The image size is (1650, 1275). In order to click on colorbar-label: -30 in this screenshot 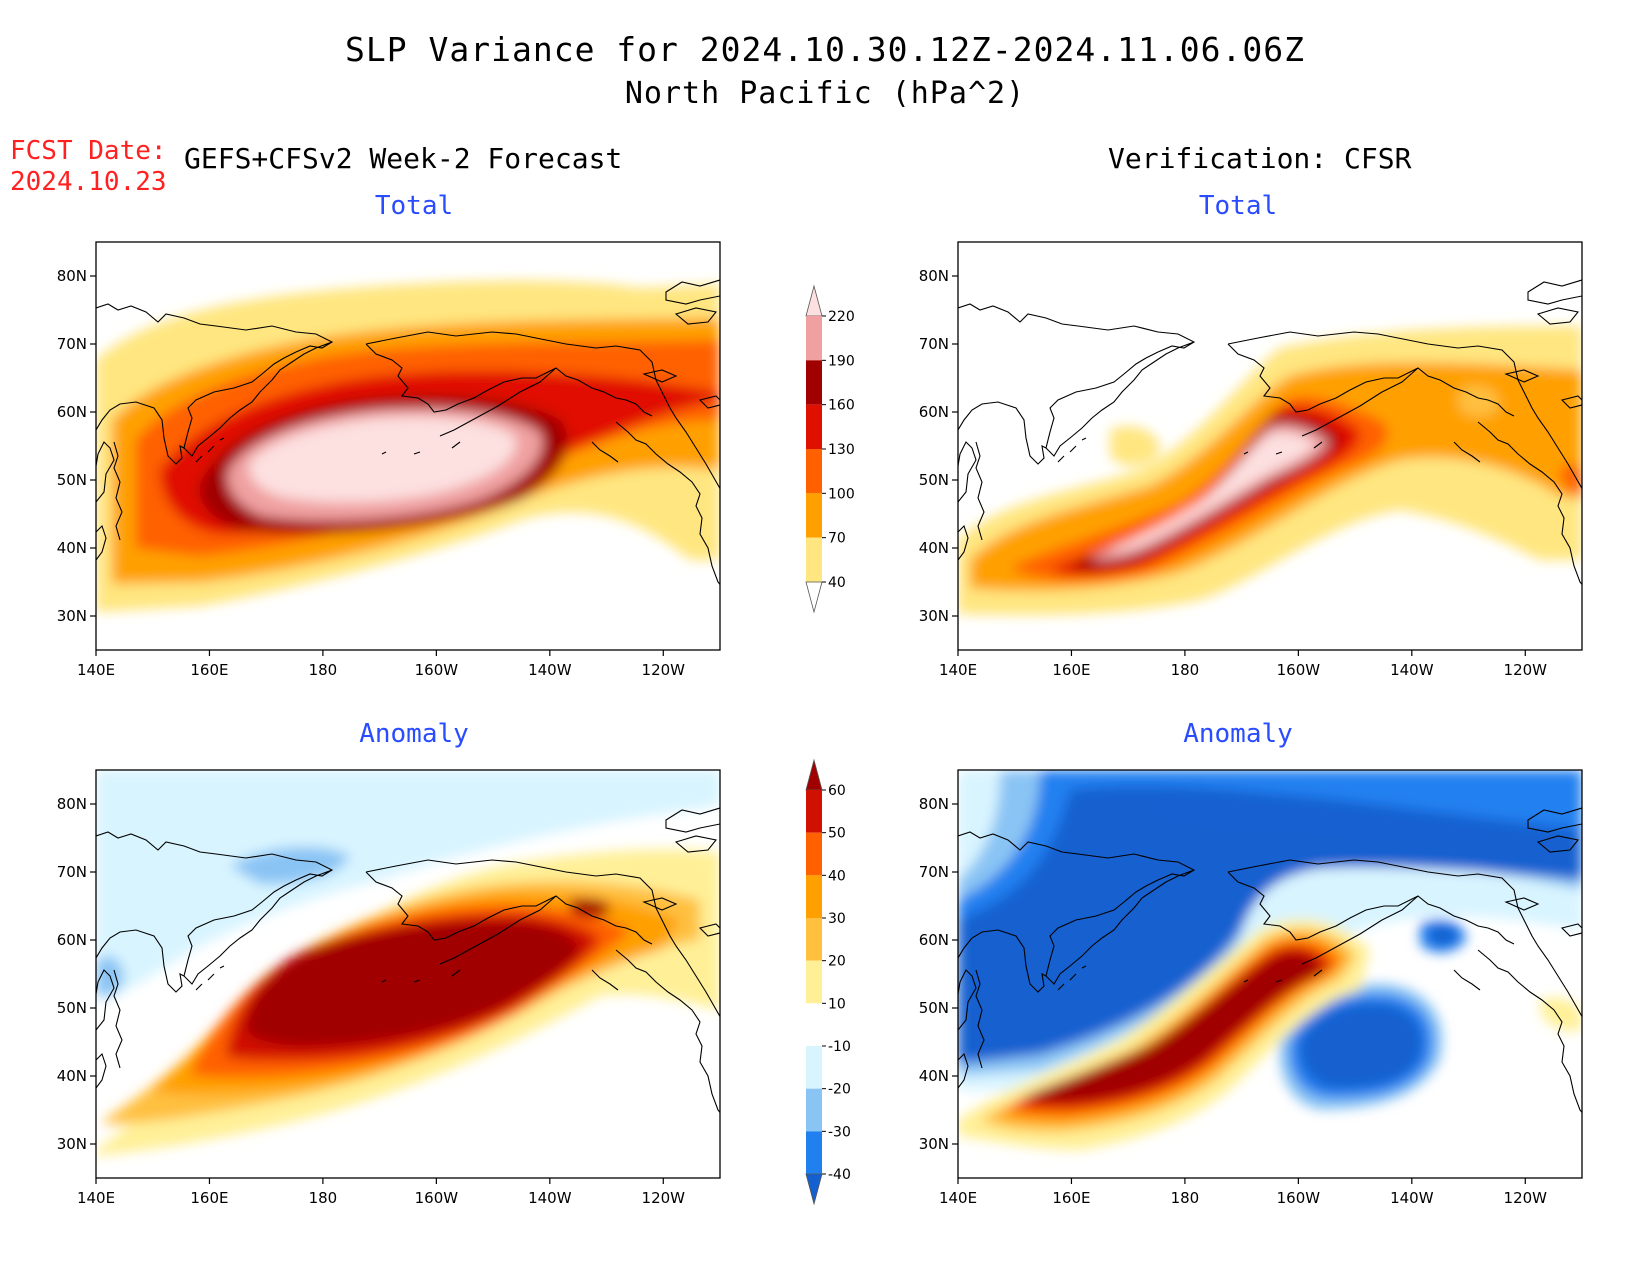, I will do `click(839, 1132)`.